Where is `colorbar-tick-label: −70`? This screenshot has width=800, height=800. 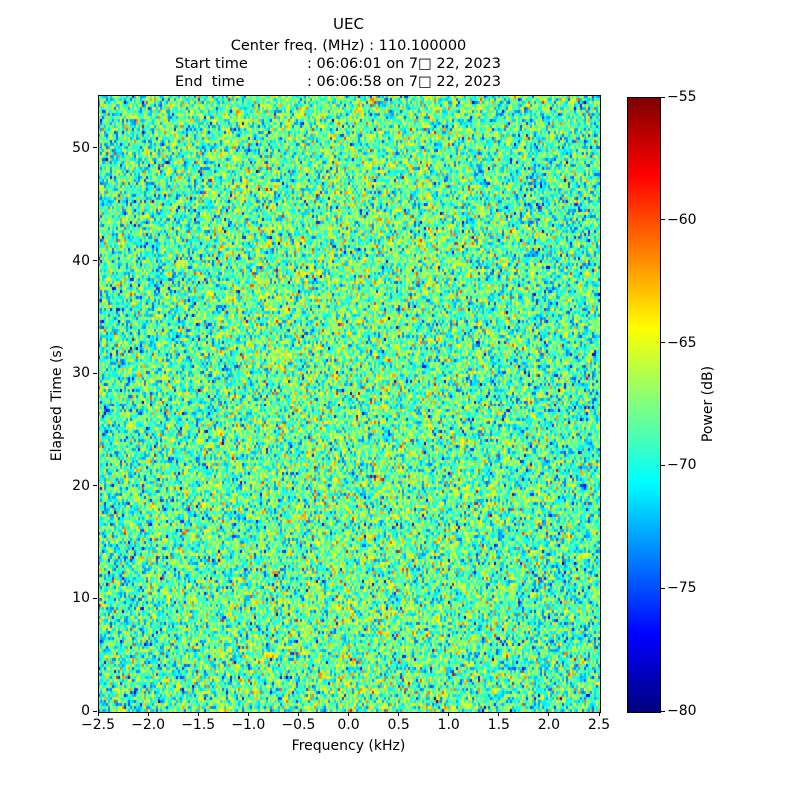
colorbar-tick-label: −70 is located at coordinates (682, 465).